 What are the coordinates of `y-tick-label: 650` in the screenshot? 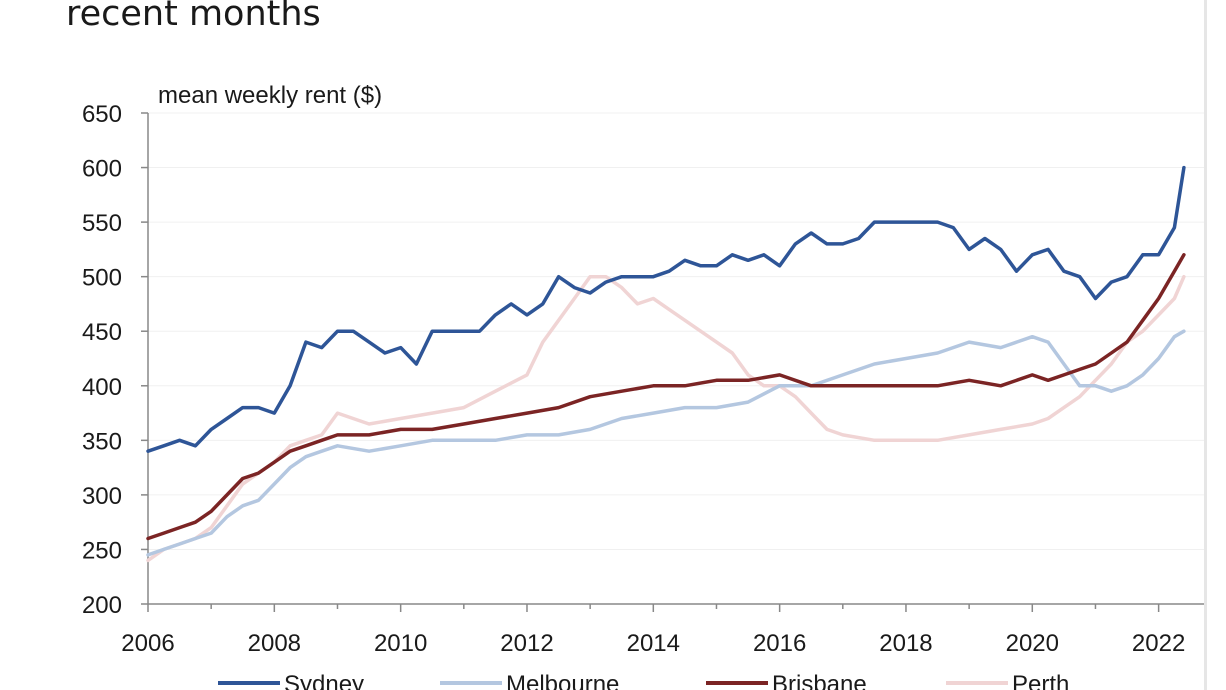 It's located at (102, 114).